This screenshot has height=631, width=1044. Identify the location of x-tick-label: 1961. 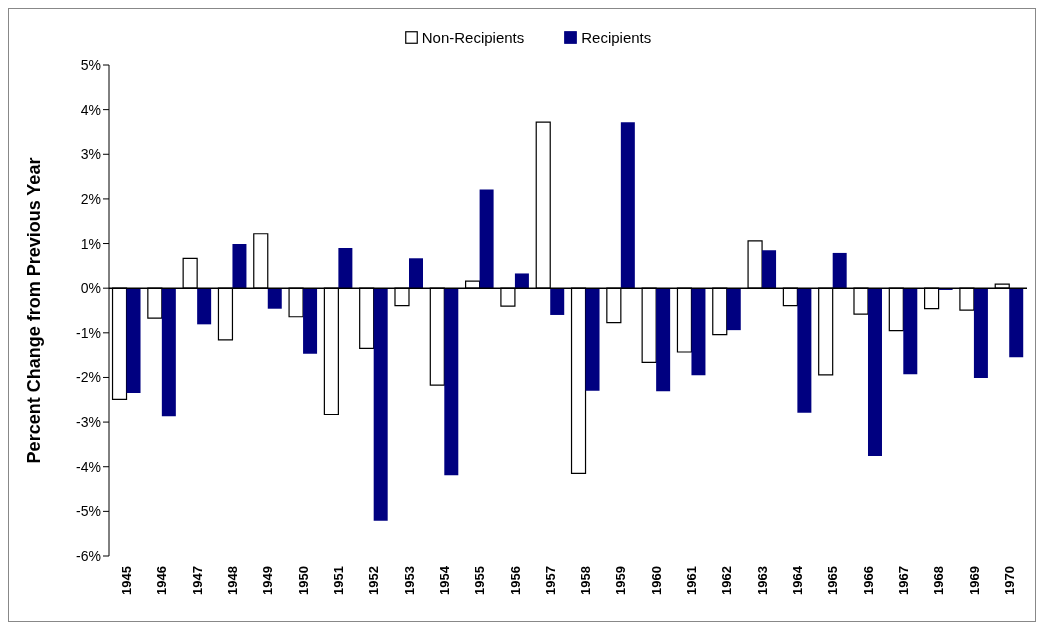
(692, 580).